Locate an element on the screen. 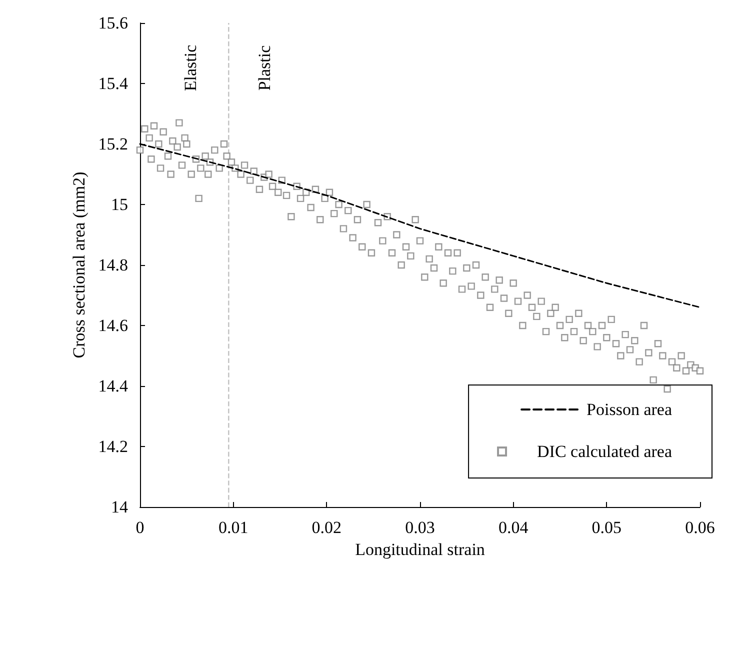 This screenshot has width=752, height=648. y-tick-label: 14.2 is located at coordinates (113, 446).